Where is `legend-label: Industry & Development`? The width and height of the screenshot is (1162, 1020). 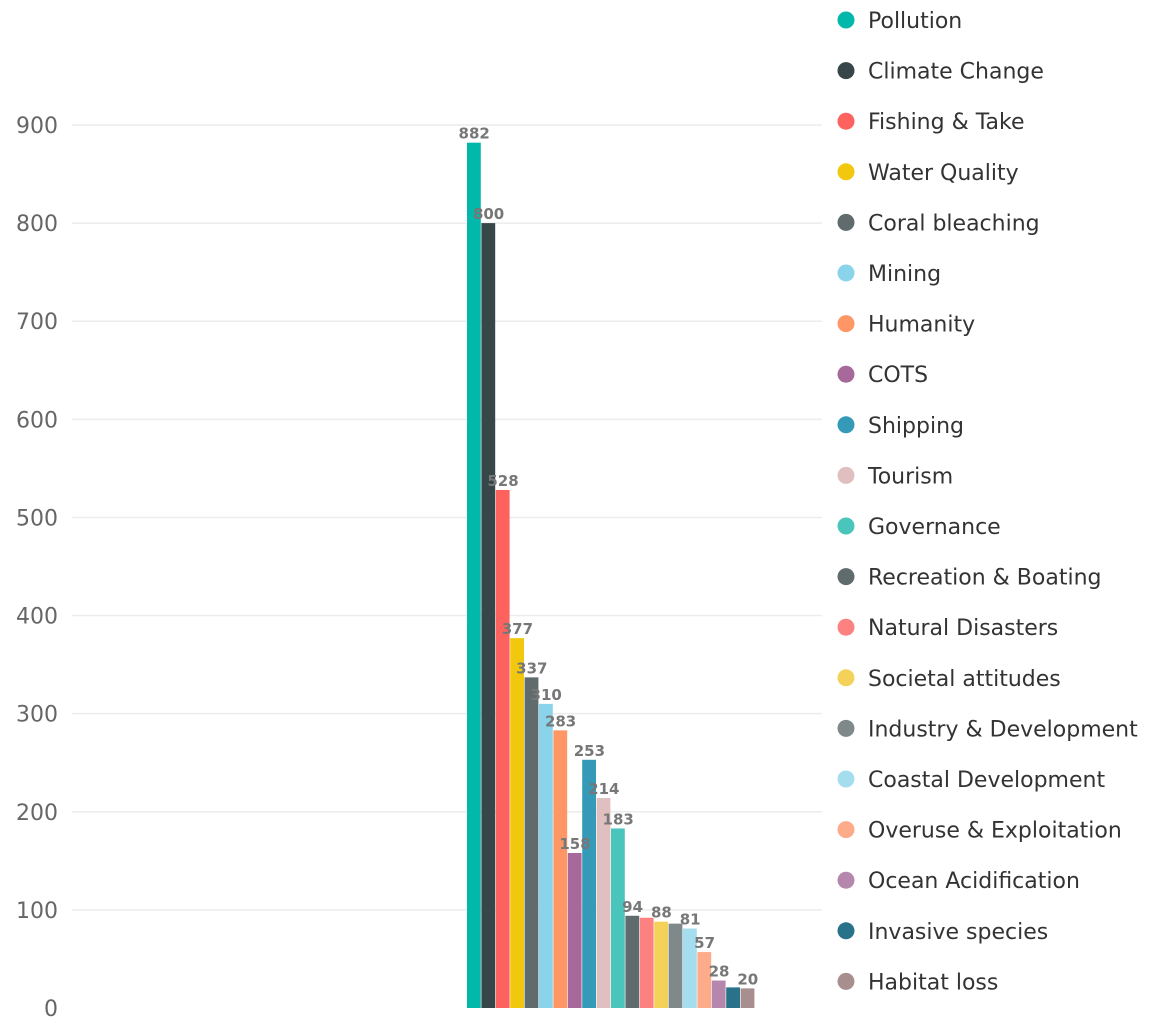
legend-label: Industry & Development is located at coordinates (1003, 729).